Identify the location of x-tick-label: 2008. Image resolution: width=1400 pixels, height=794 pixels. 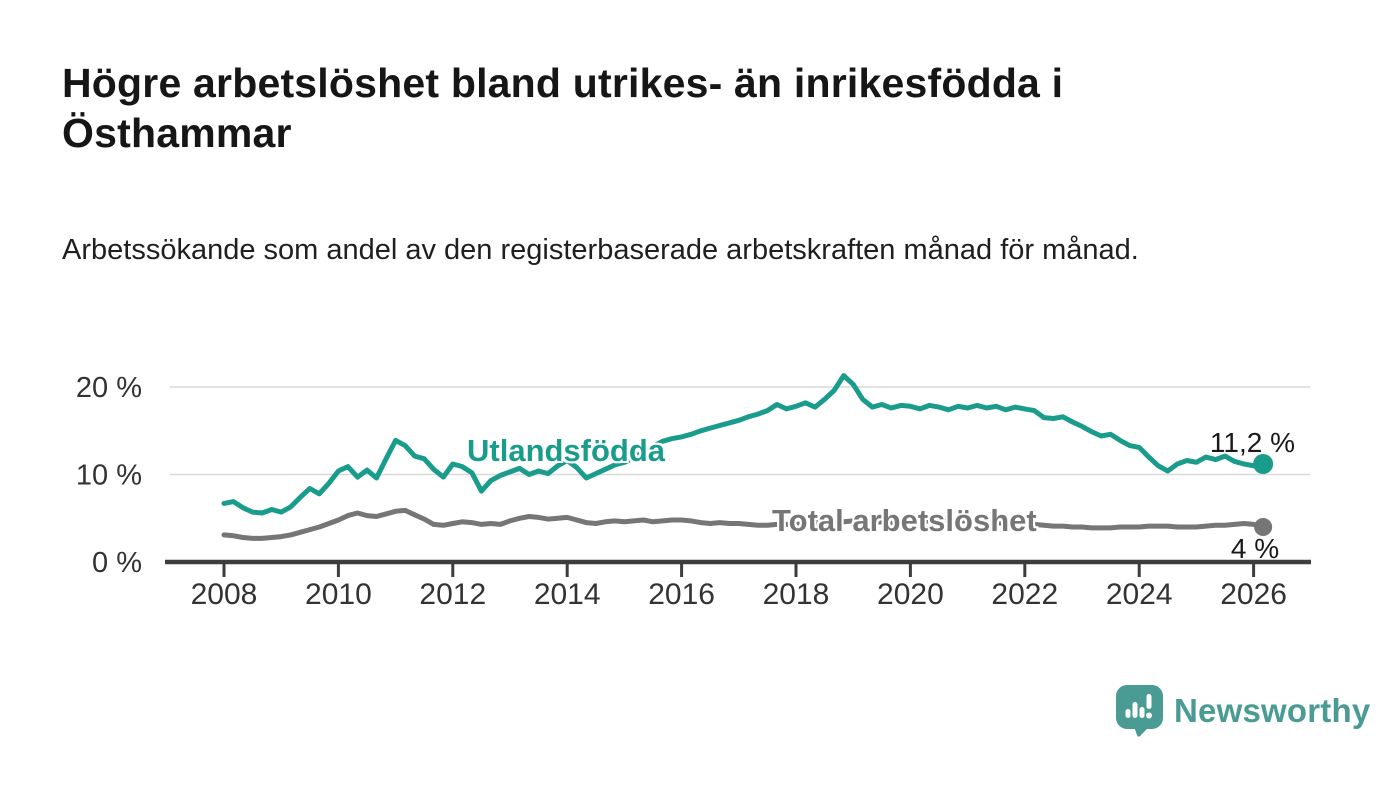
(224, 594).